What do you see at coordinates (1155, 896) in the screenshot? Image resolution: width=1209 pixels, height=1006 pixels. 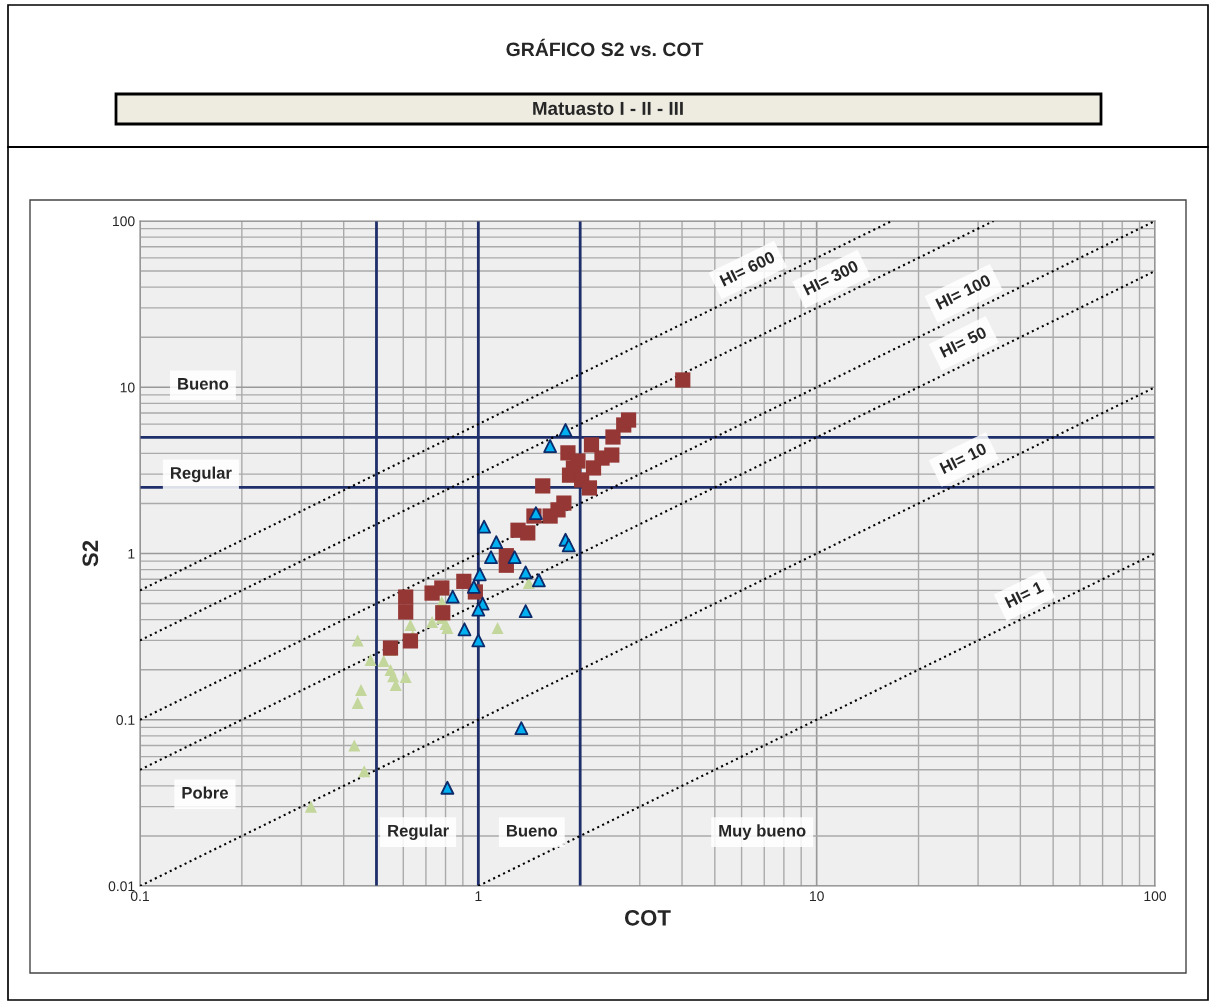 I see `x-tick-label: 100` at bounding box center [1155, 896].